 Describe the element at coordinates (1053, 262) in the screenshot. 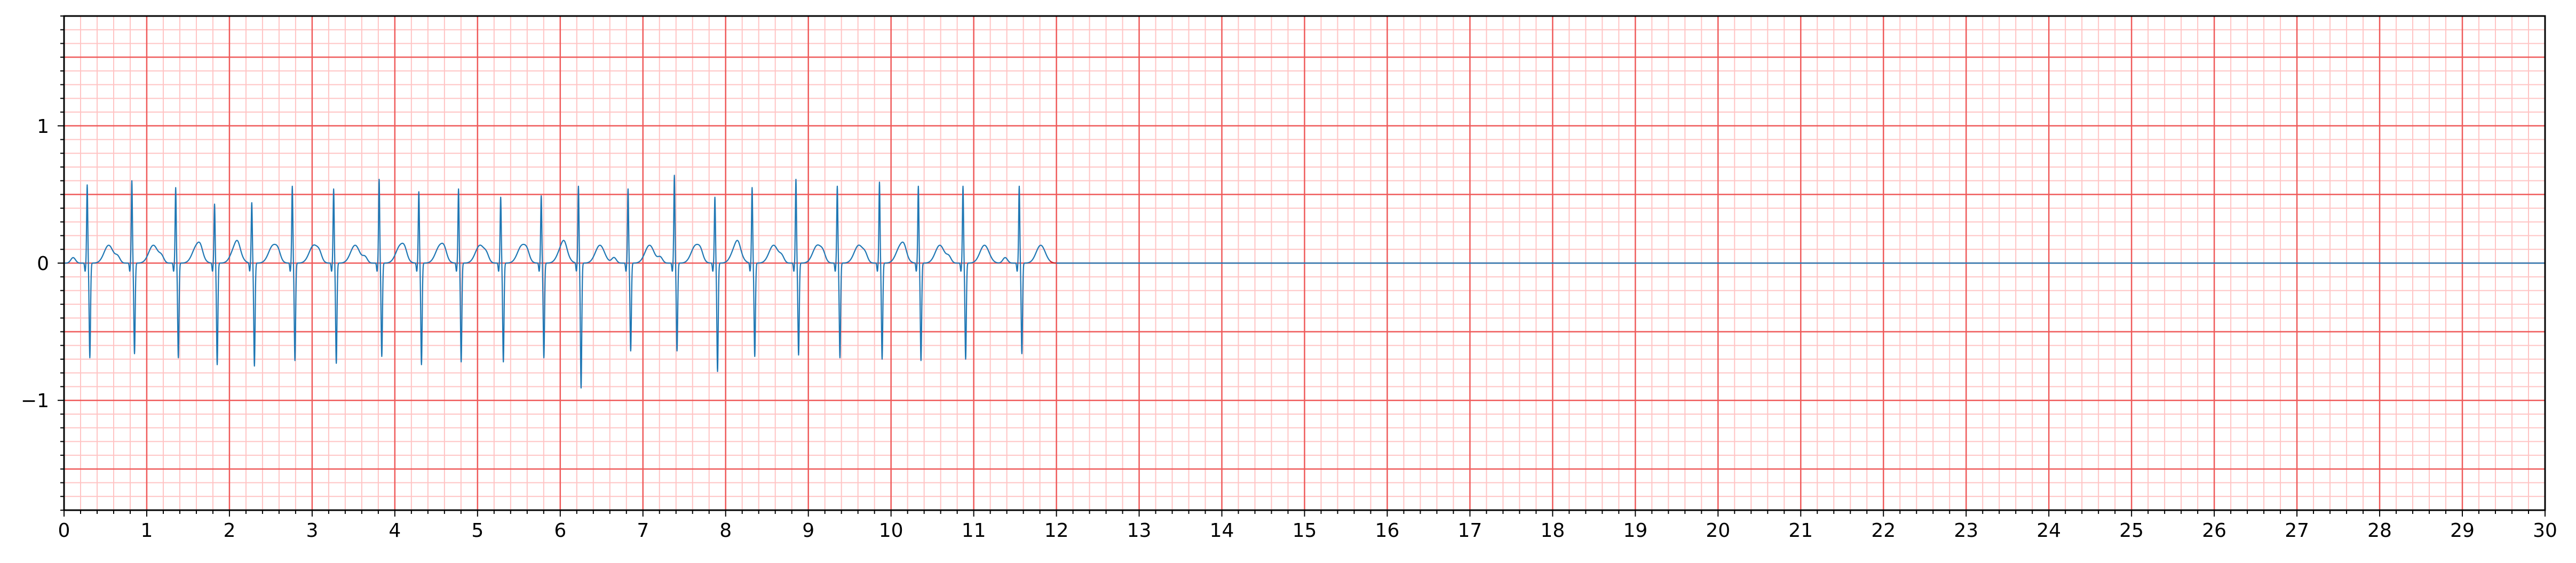

I see `ecg-signal-end-segment` at that location.